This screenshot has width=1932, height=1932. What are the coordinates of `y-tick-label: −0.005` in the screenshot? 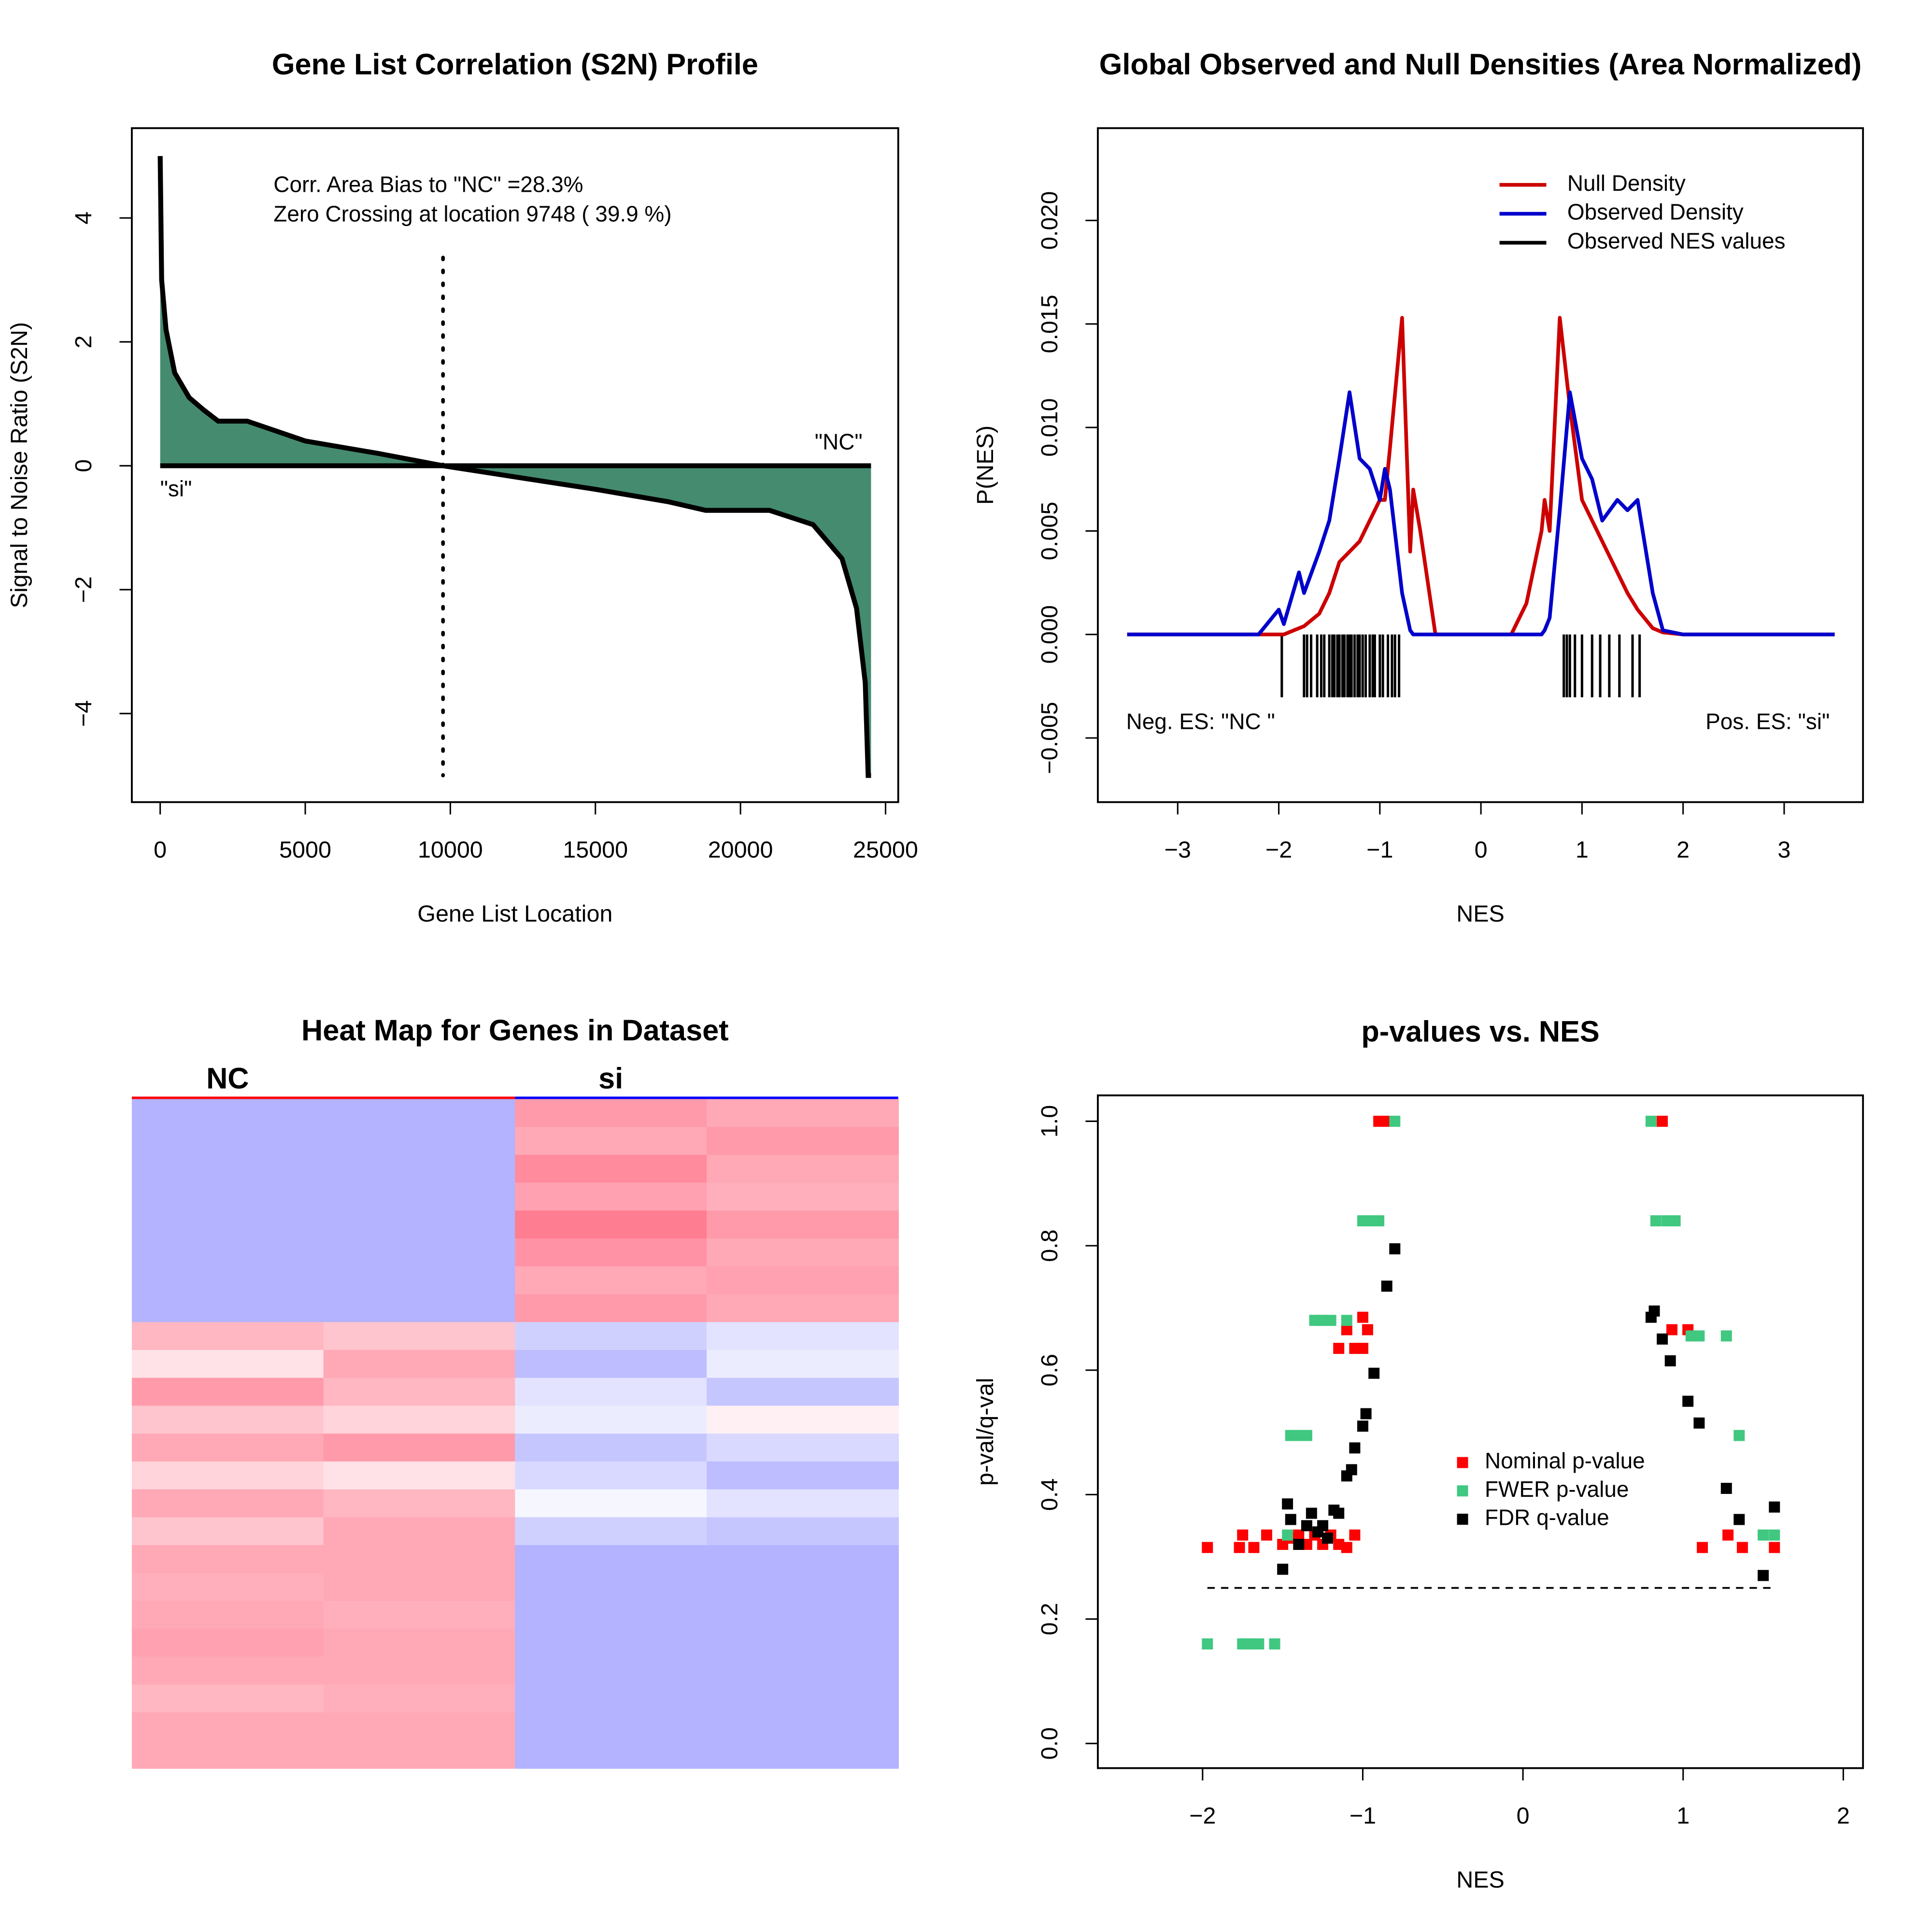 It's located at (1050, 738).